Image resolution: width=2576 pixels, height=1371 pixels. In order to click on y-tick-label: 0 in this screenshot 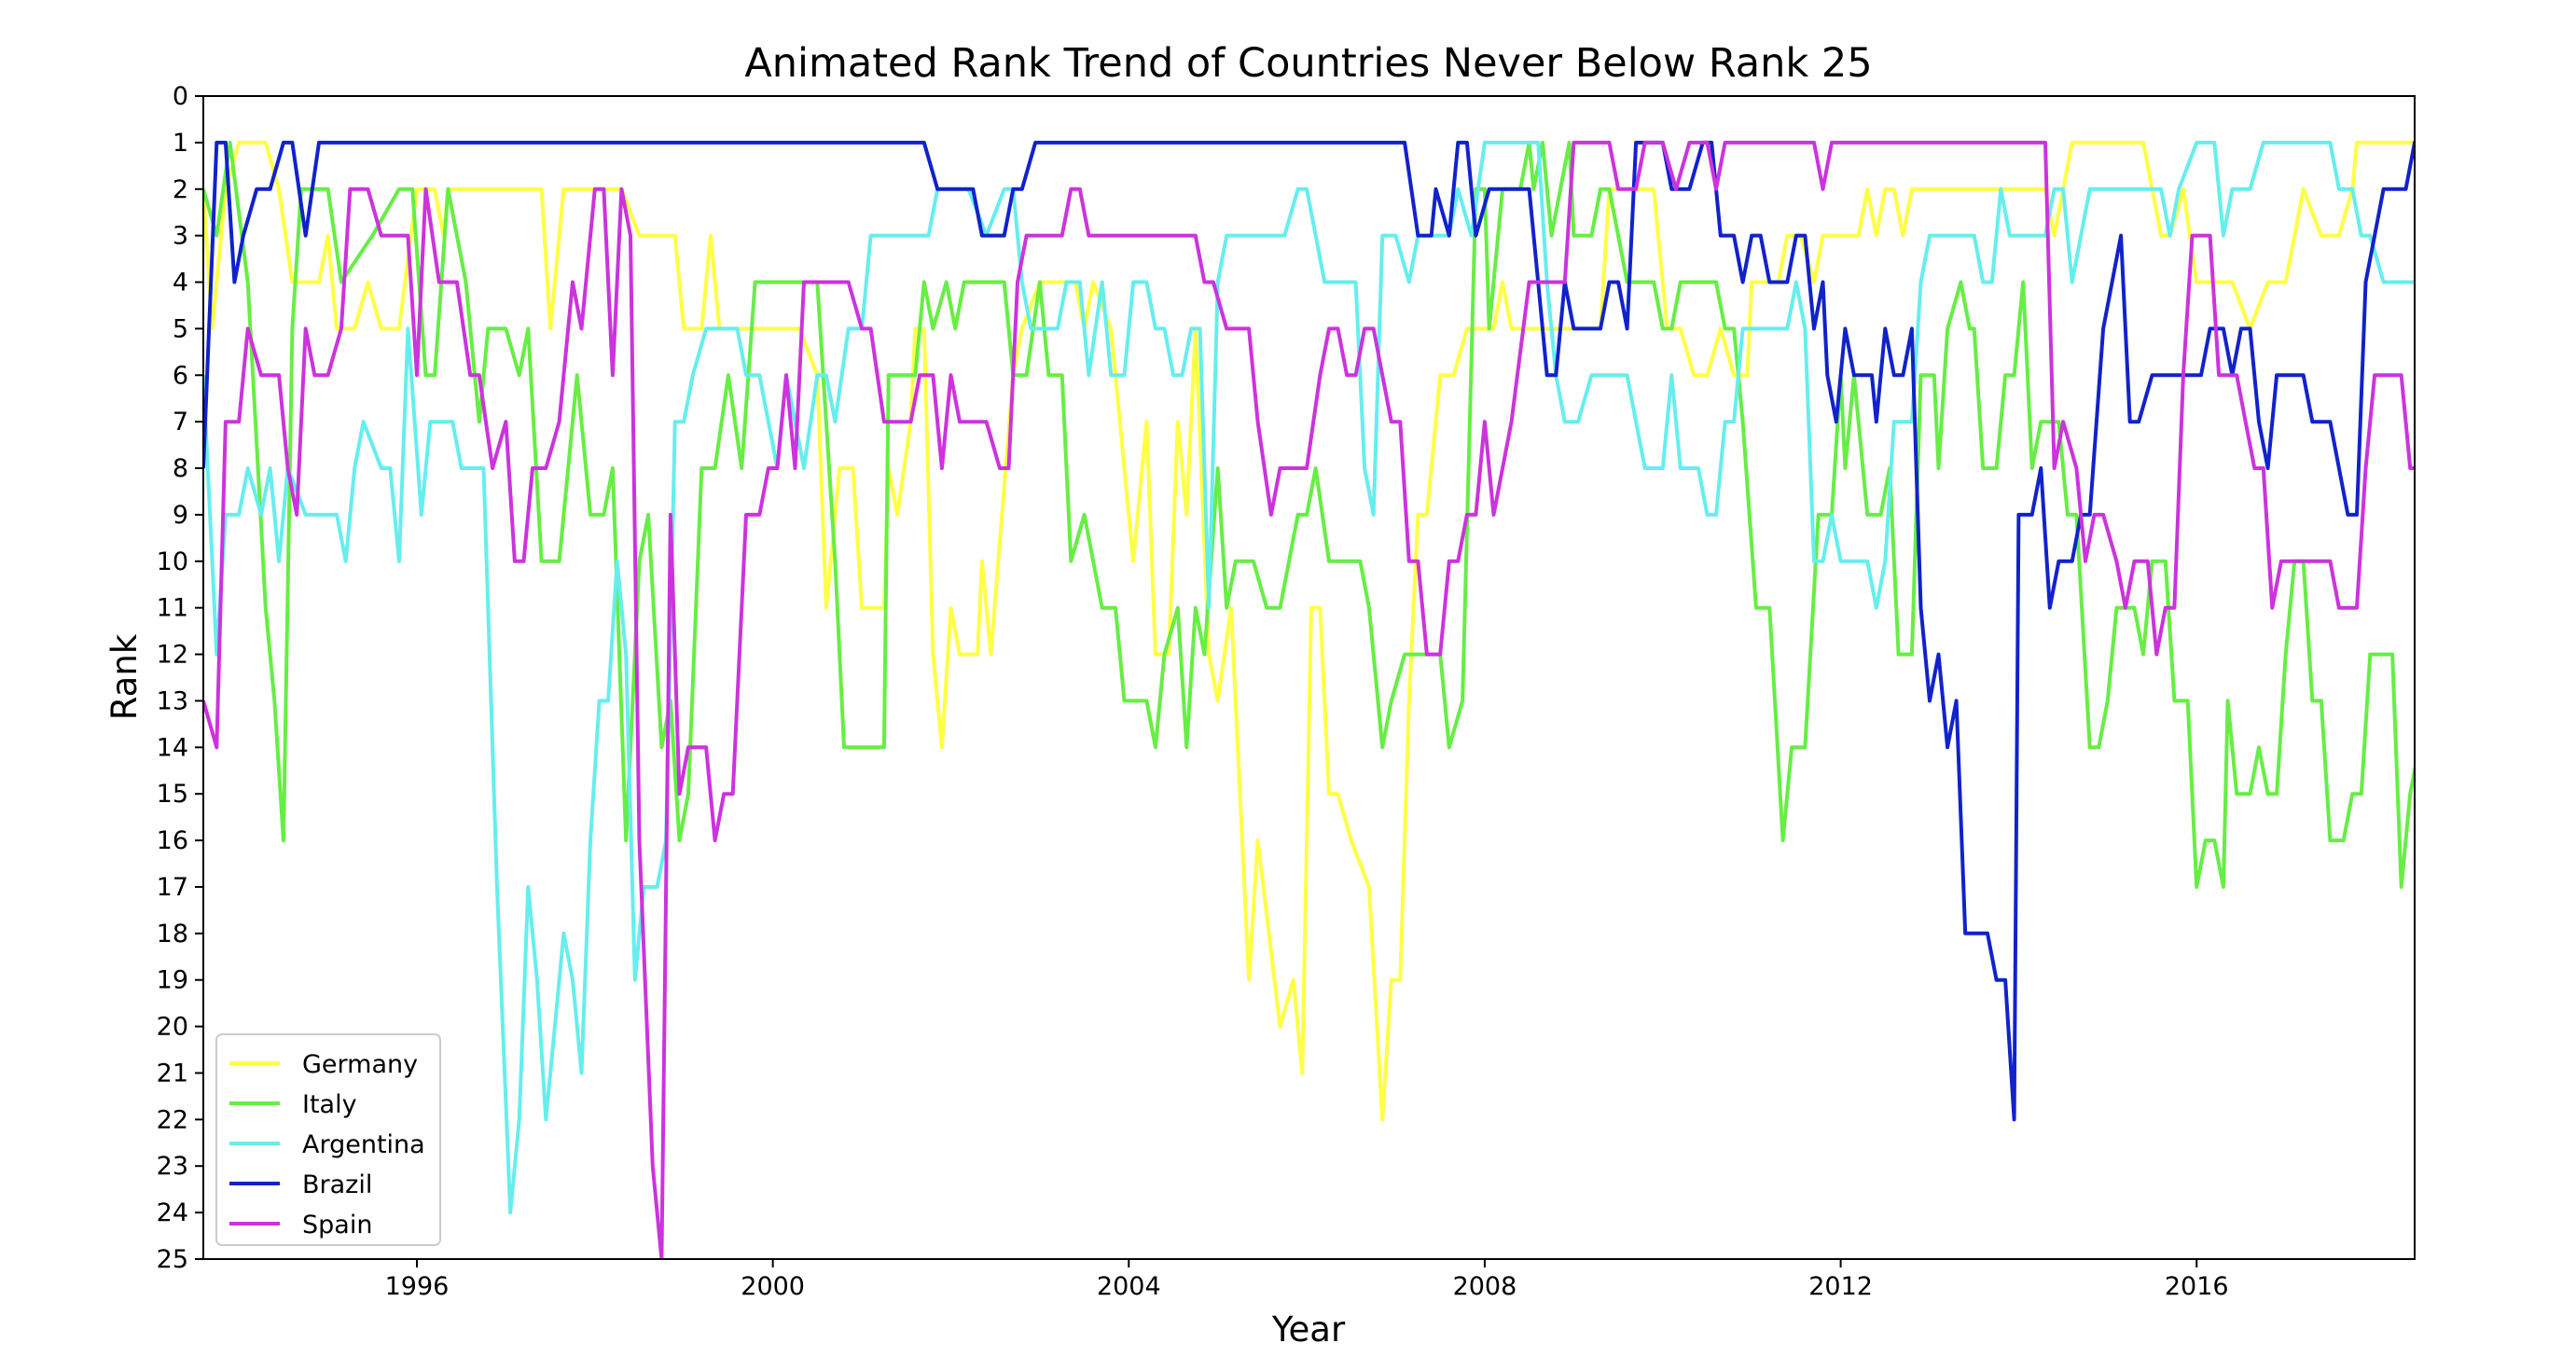, I will do `click(180, 96)`.